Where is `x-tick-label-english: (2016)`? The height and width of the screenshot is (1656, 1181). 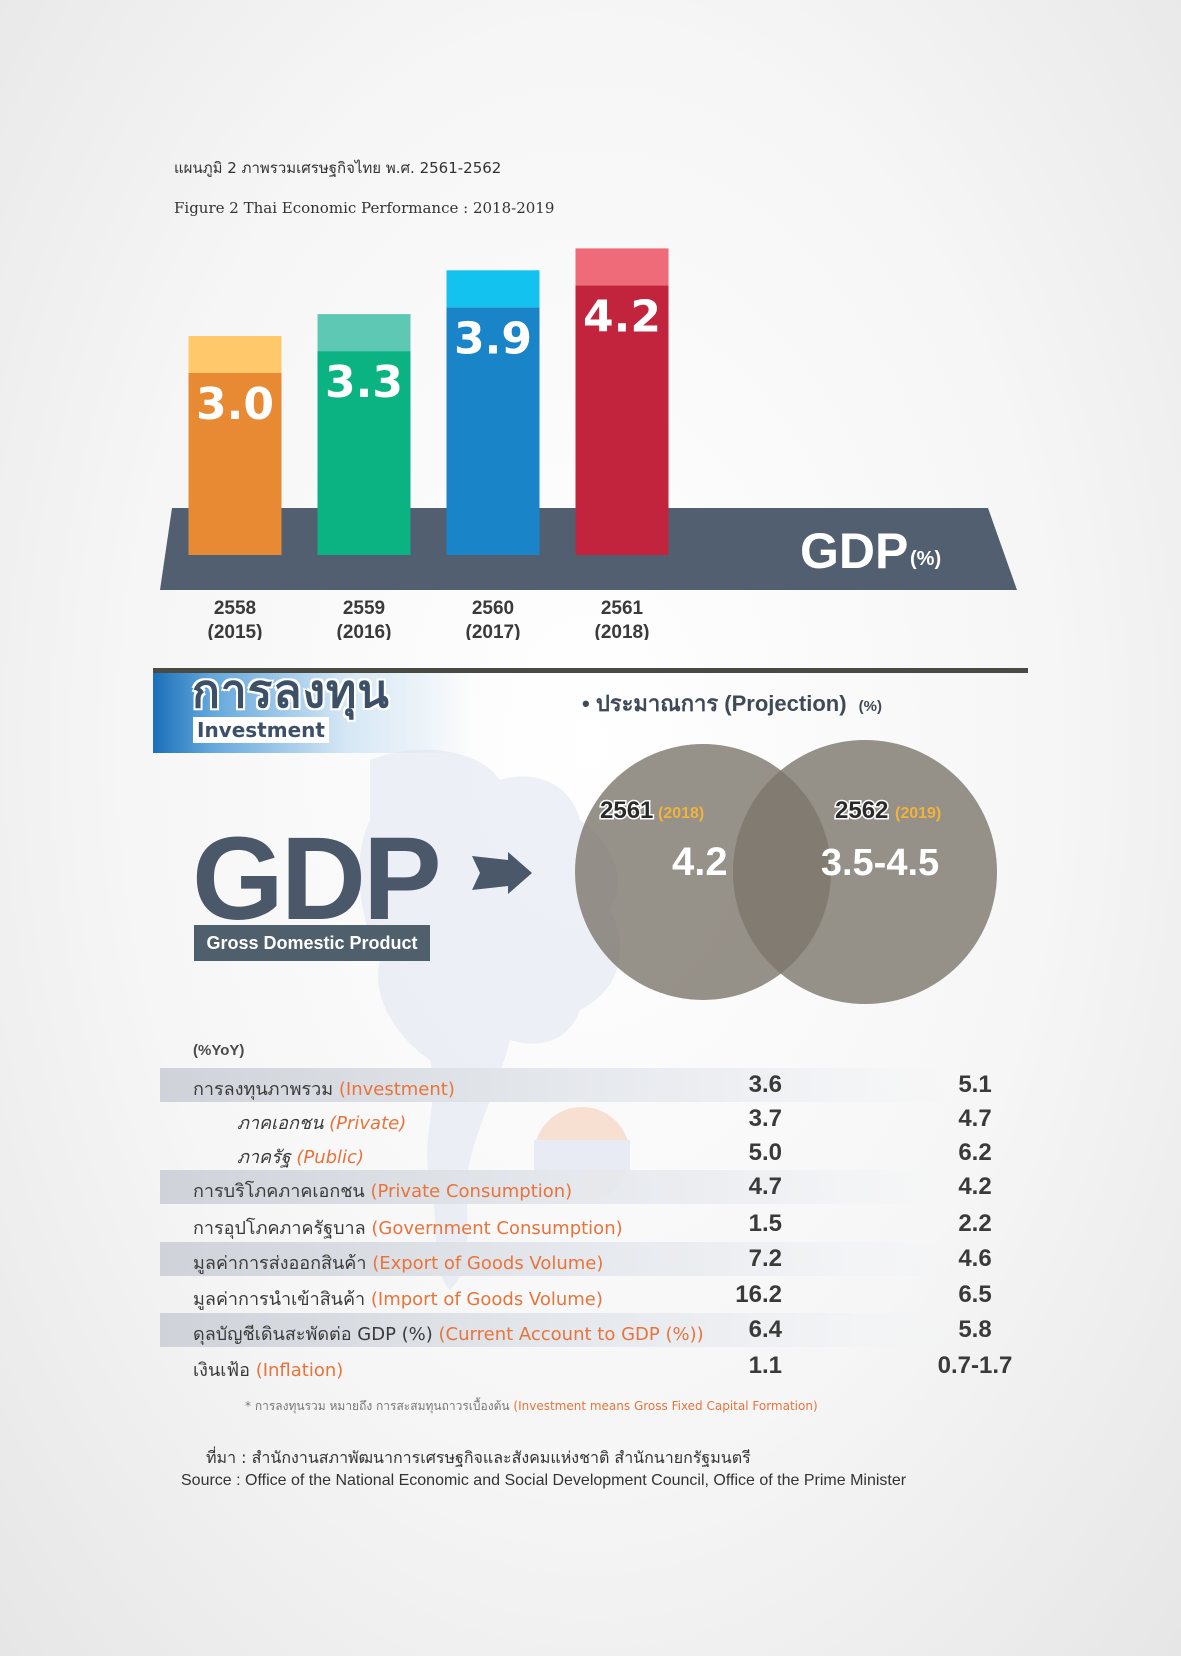
x-tick-label-english: (2016) is located at coordinates (364, 631).